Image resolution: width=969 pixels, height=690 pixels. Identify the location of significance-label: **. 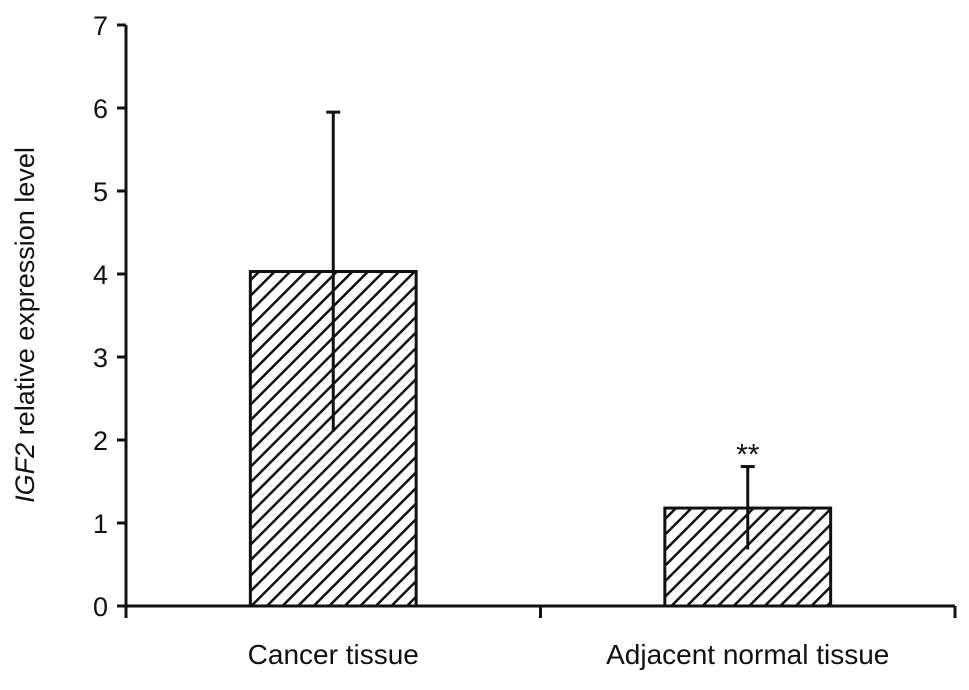
(748, 455).